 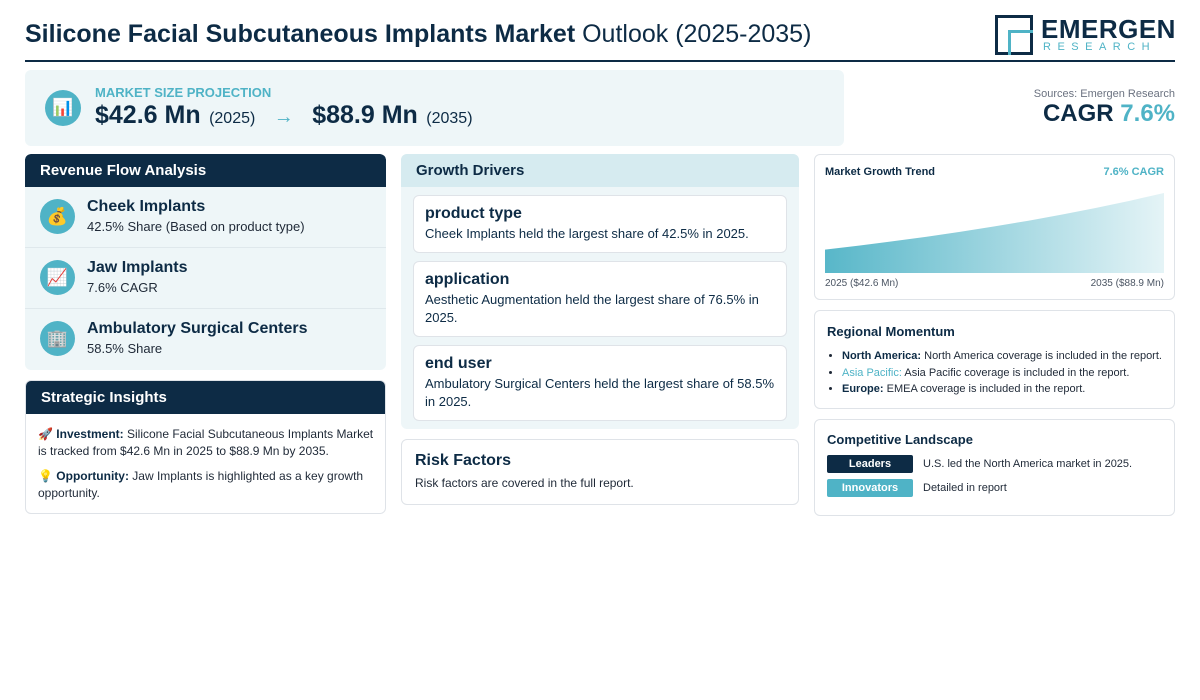 What do you see at coordinates (45, 434) in the screenshot?
I see `rocket-icon: 🚀` at bounding box center [45, 434].